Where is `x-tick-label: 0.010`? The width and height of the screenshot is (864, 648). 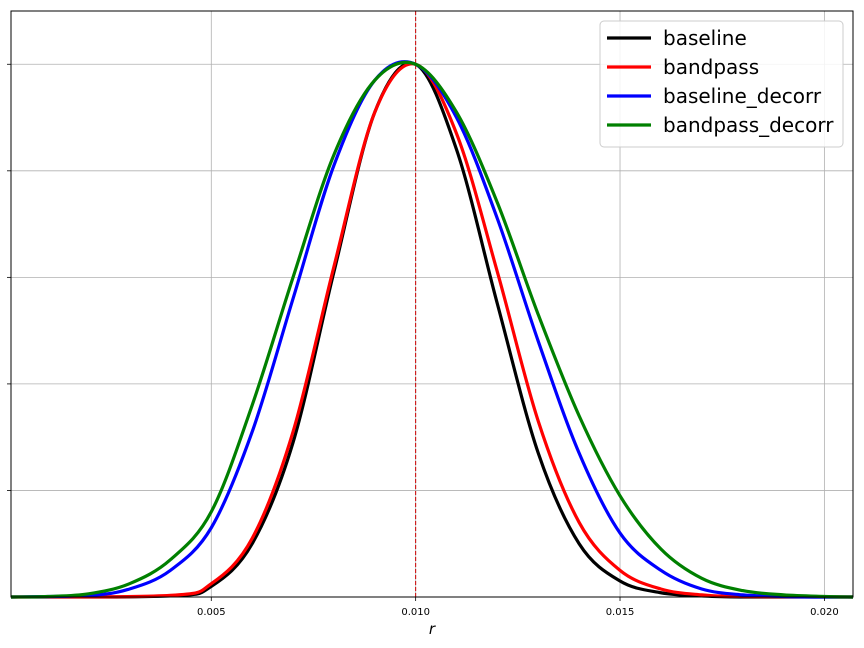 x-tick-label: 0.010 is located at coordinates (415, 612).